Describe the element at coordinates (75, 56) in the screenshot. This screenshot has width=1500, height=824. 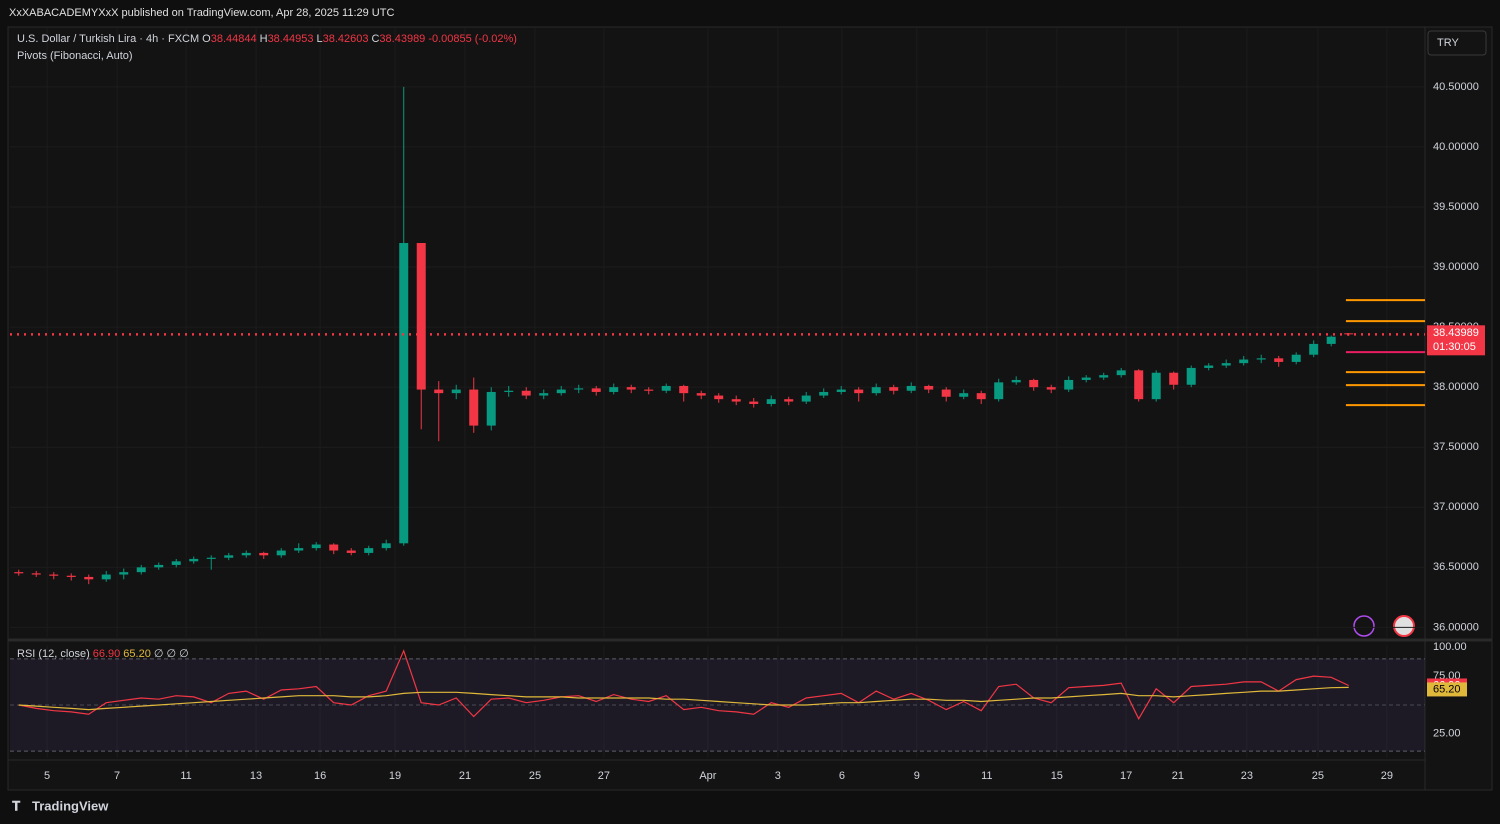
I see `indicator-legend: Pivots (Fibonacci, Auto)` at that location.